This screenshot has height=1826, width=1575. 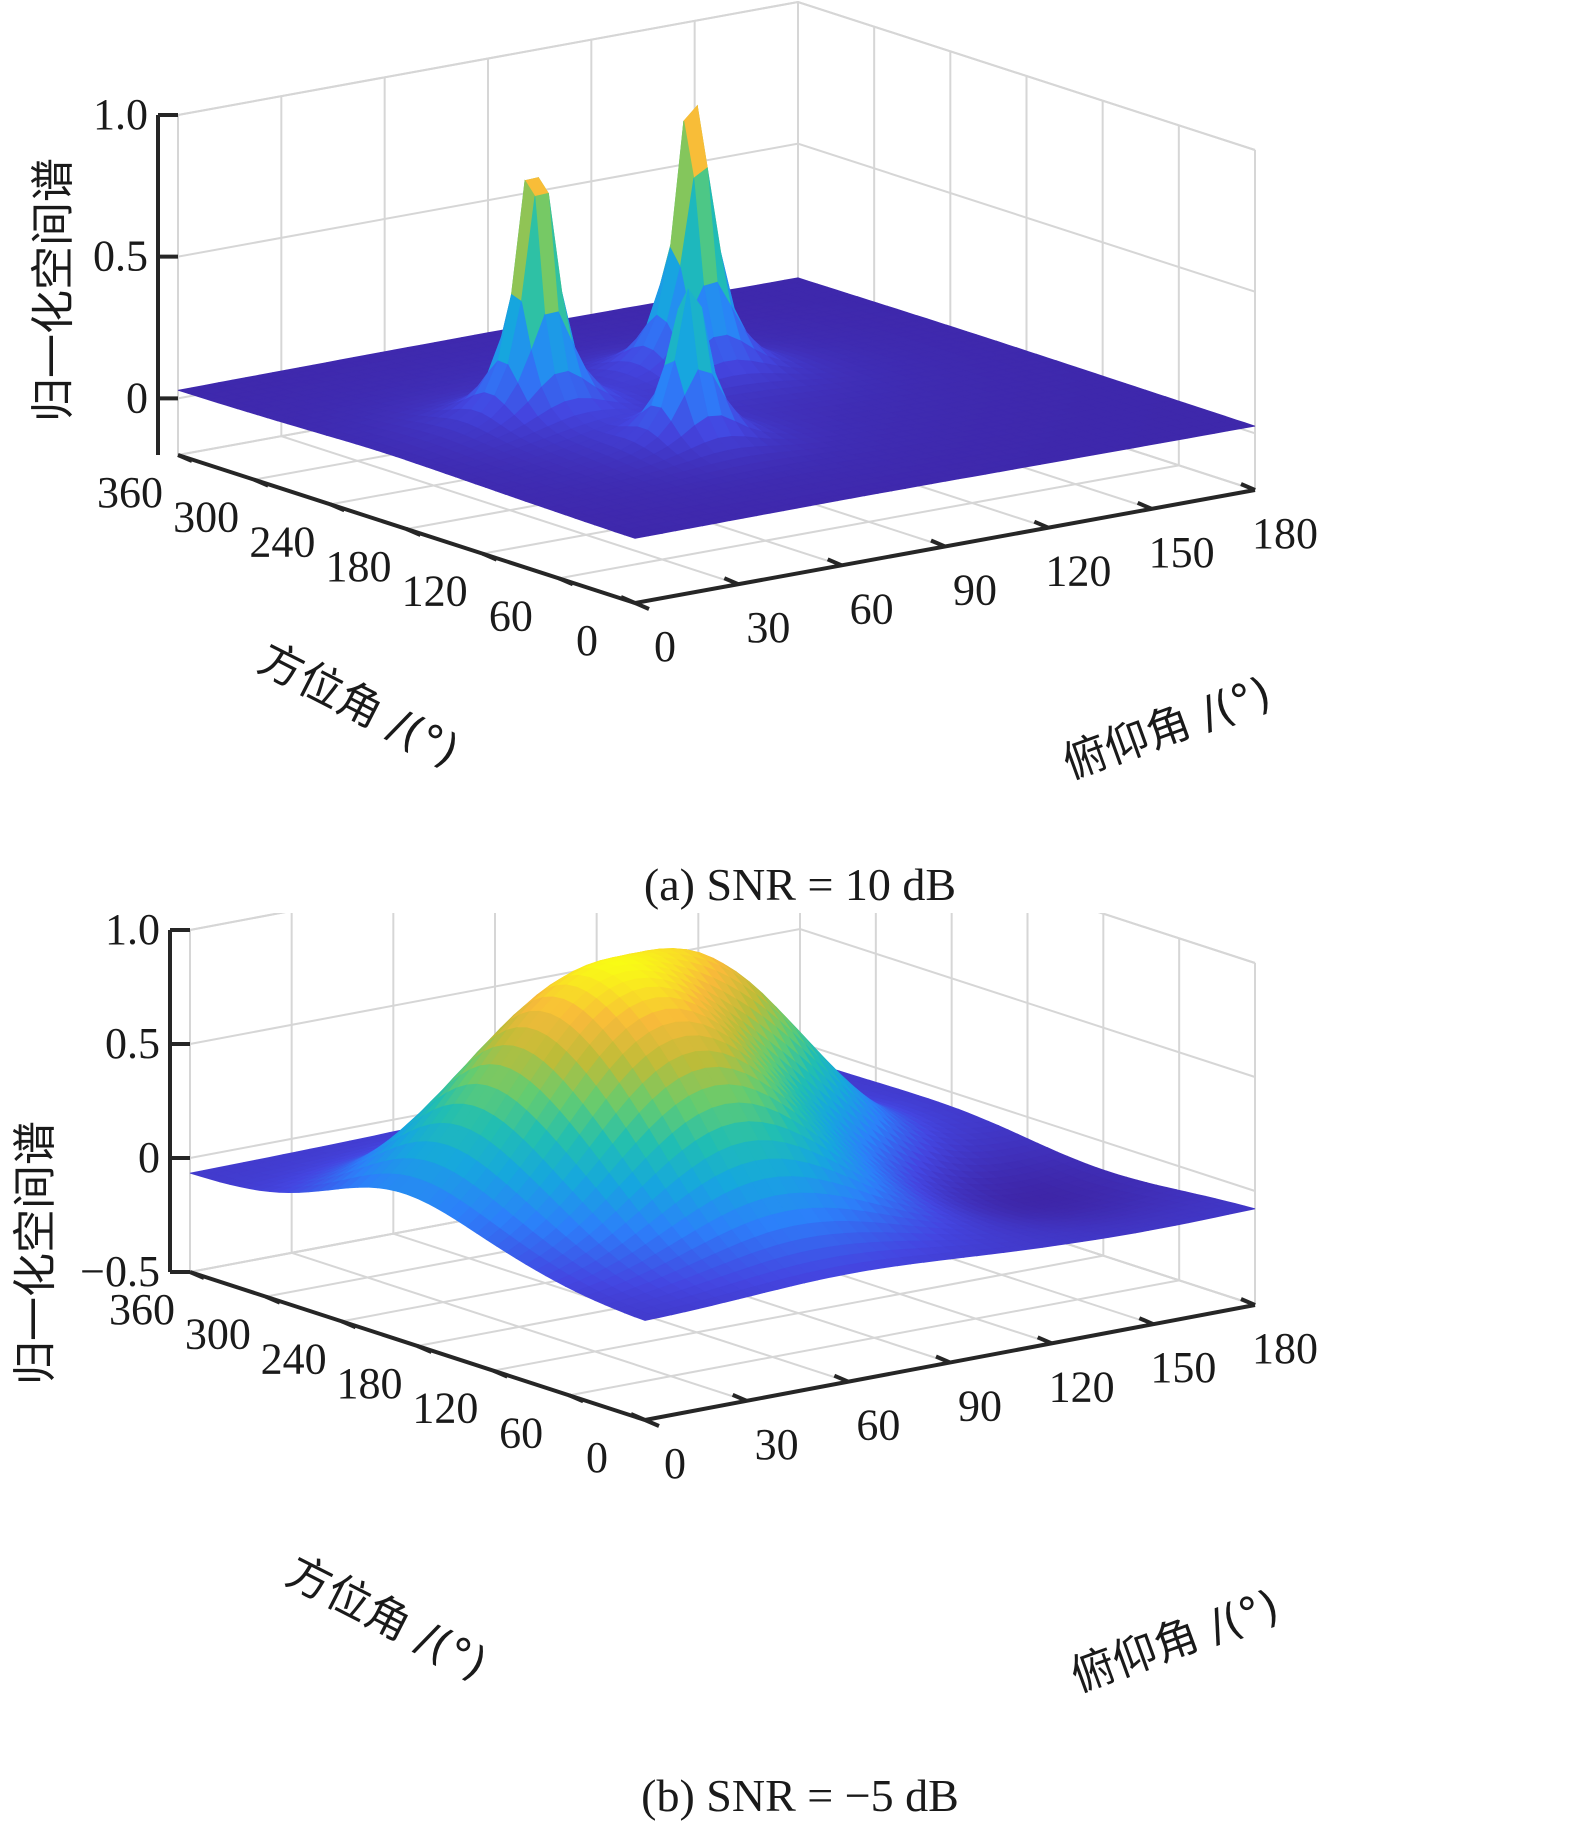 What do you see at coordinates (722, 1134) in the screenshot?
I see `surface-layer-b` at bounding box center [722, 1134].